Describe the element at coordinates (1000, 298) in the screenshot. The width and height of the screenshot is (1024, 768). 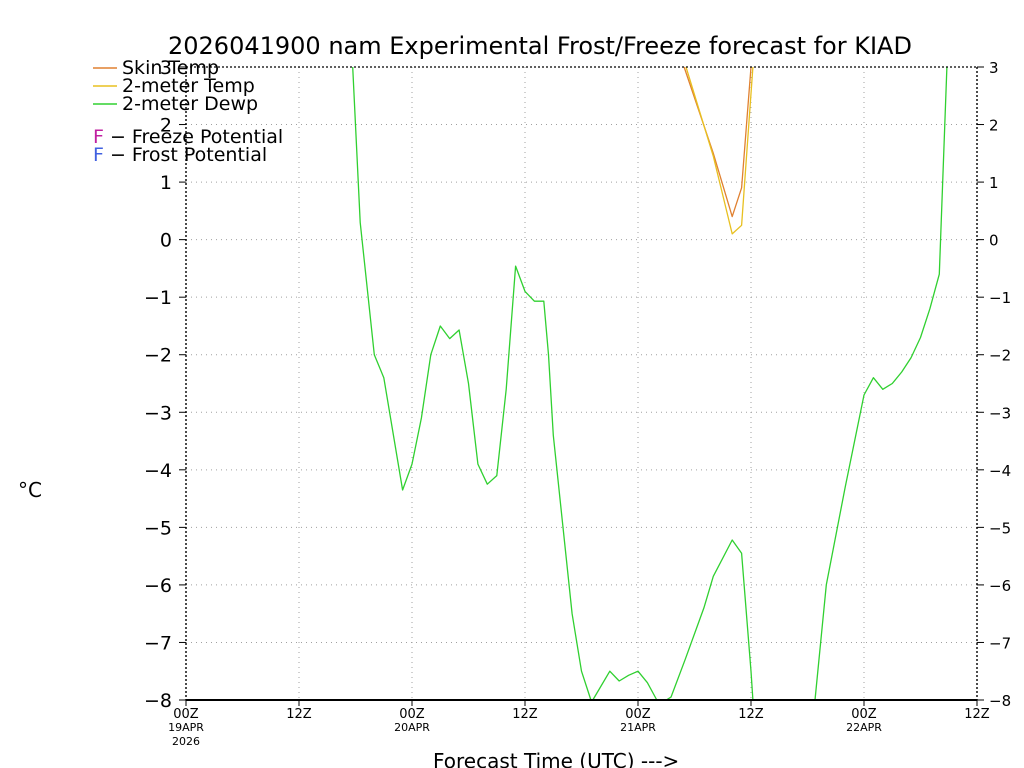
I see `y-tick-label-right: −1` at that location.